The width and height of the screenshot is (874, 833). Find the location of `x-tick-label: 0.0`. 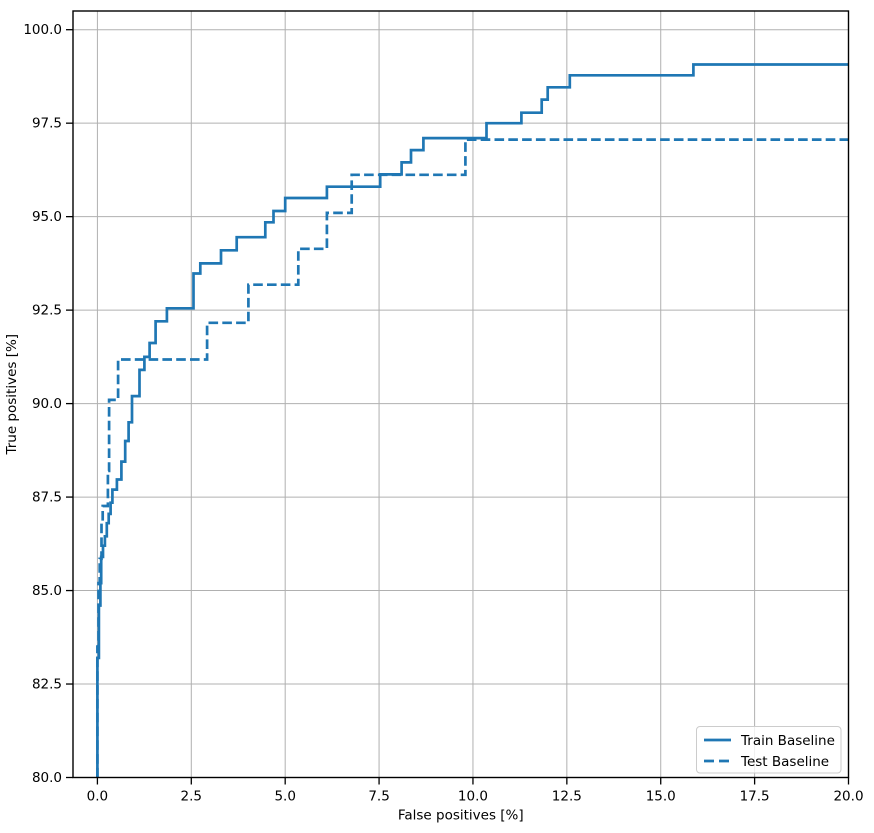

x-tick-label: 0.0 is located at coordinates (97, 797).